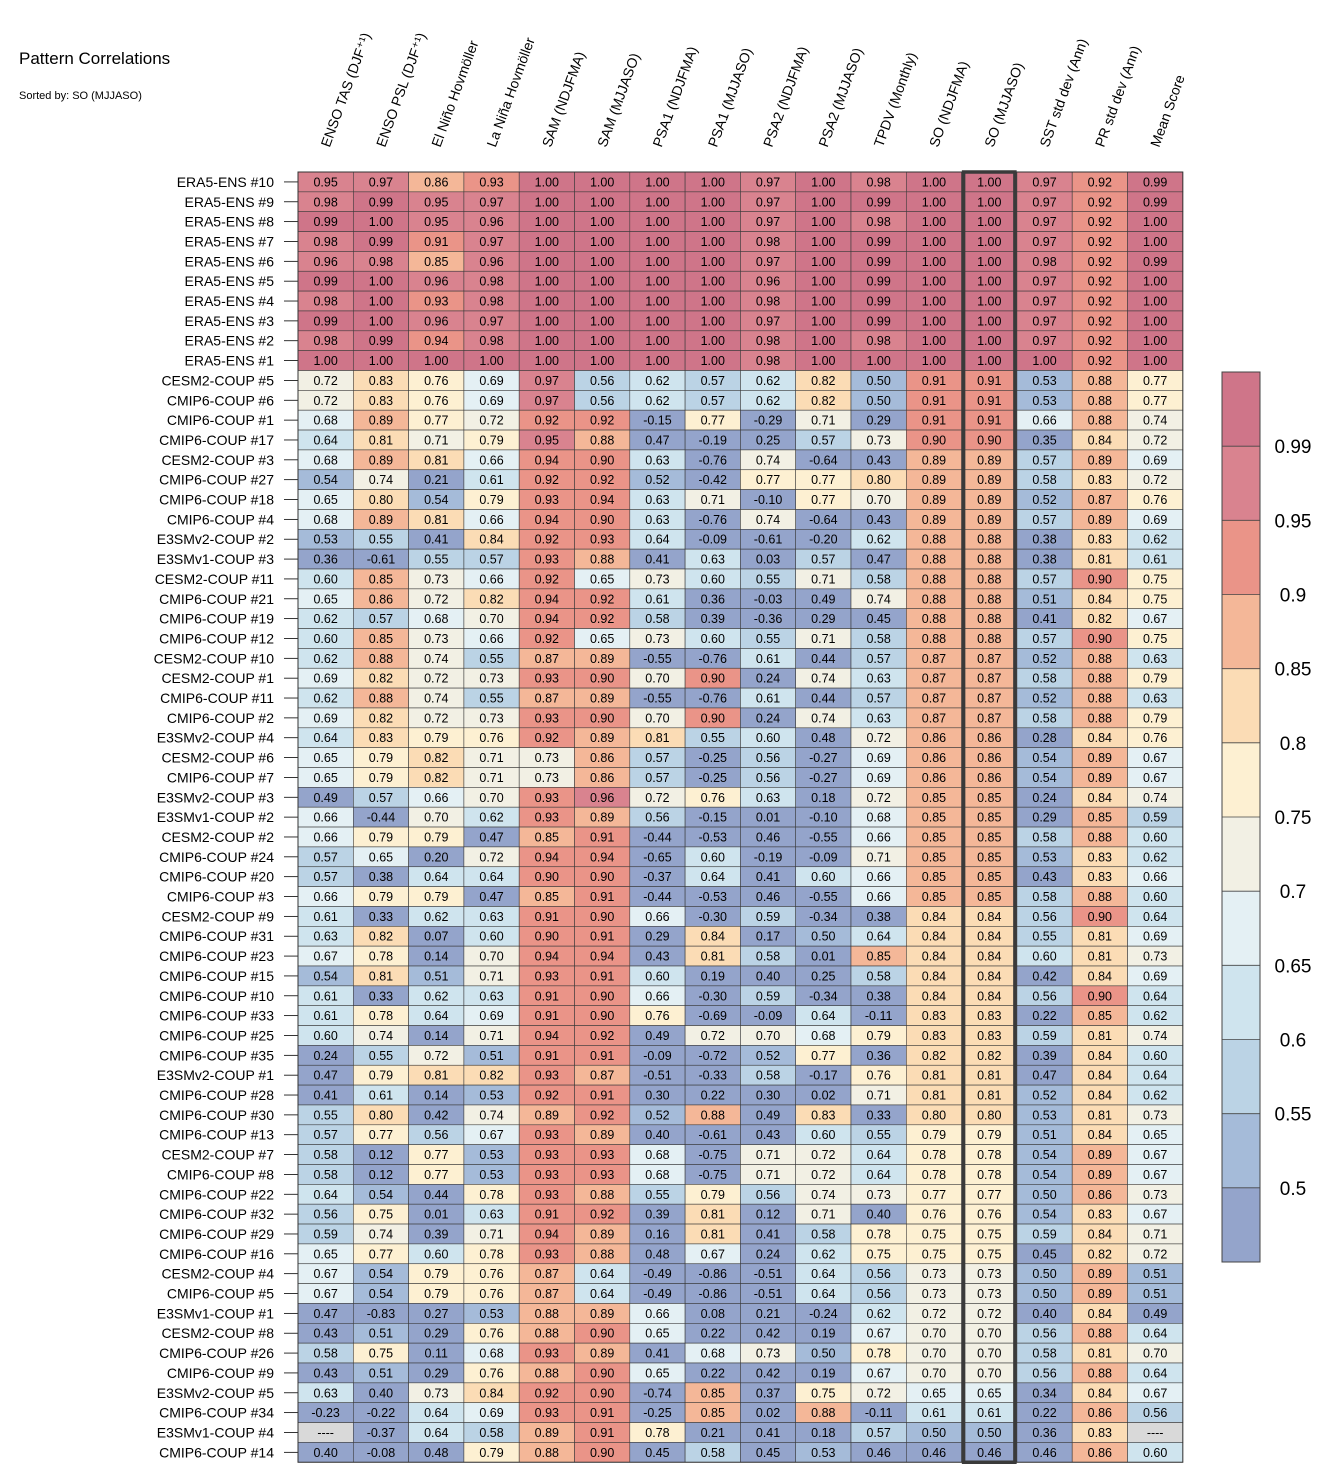 This screenshot has height=1484, width=1333. What do you see at coordinates (216, 1135) in the screenshot?
I see `row-label: CMIP6-COUP #13` at bounding box center [216, 1135].